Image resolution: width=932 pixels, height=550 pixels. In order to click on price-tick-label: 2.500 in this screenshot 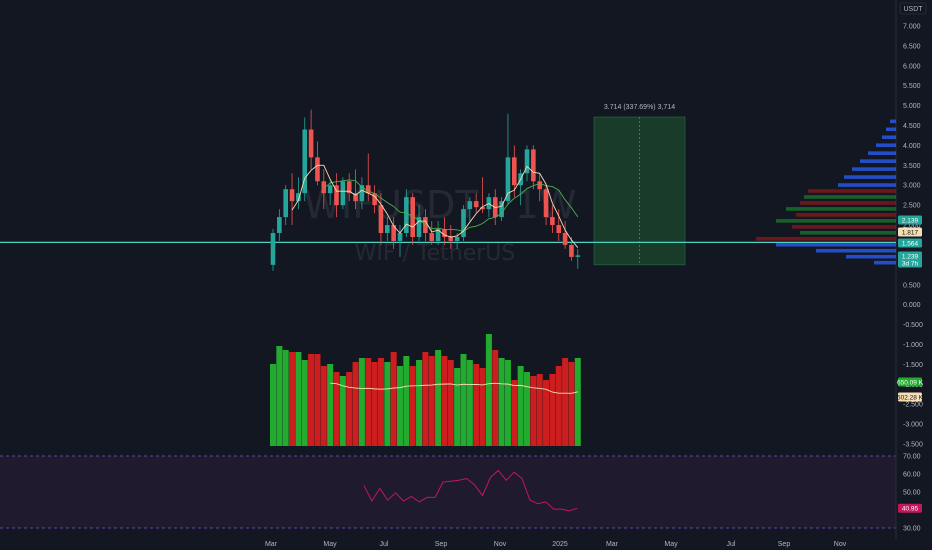, I will do `click(912, 206)`.